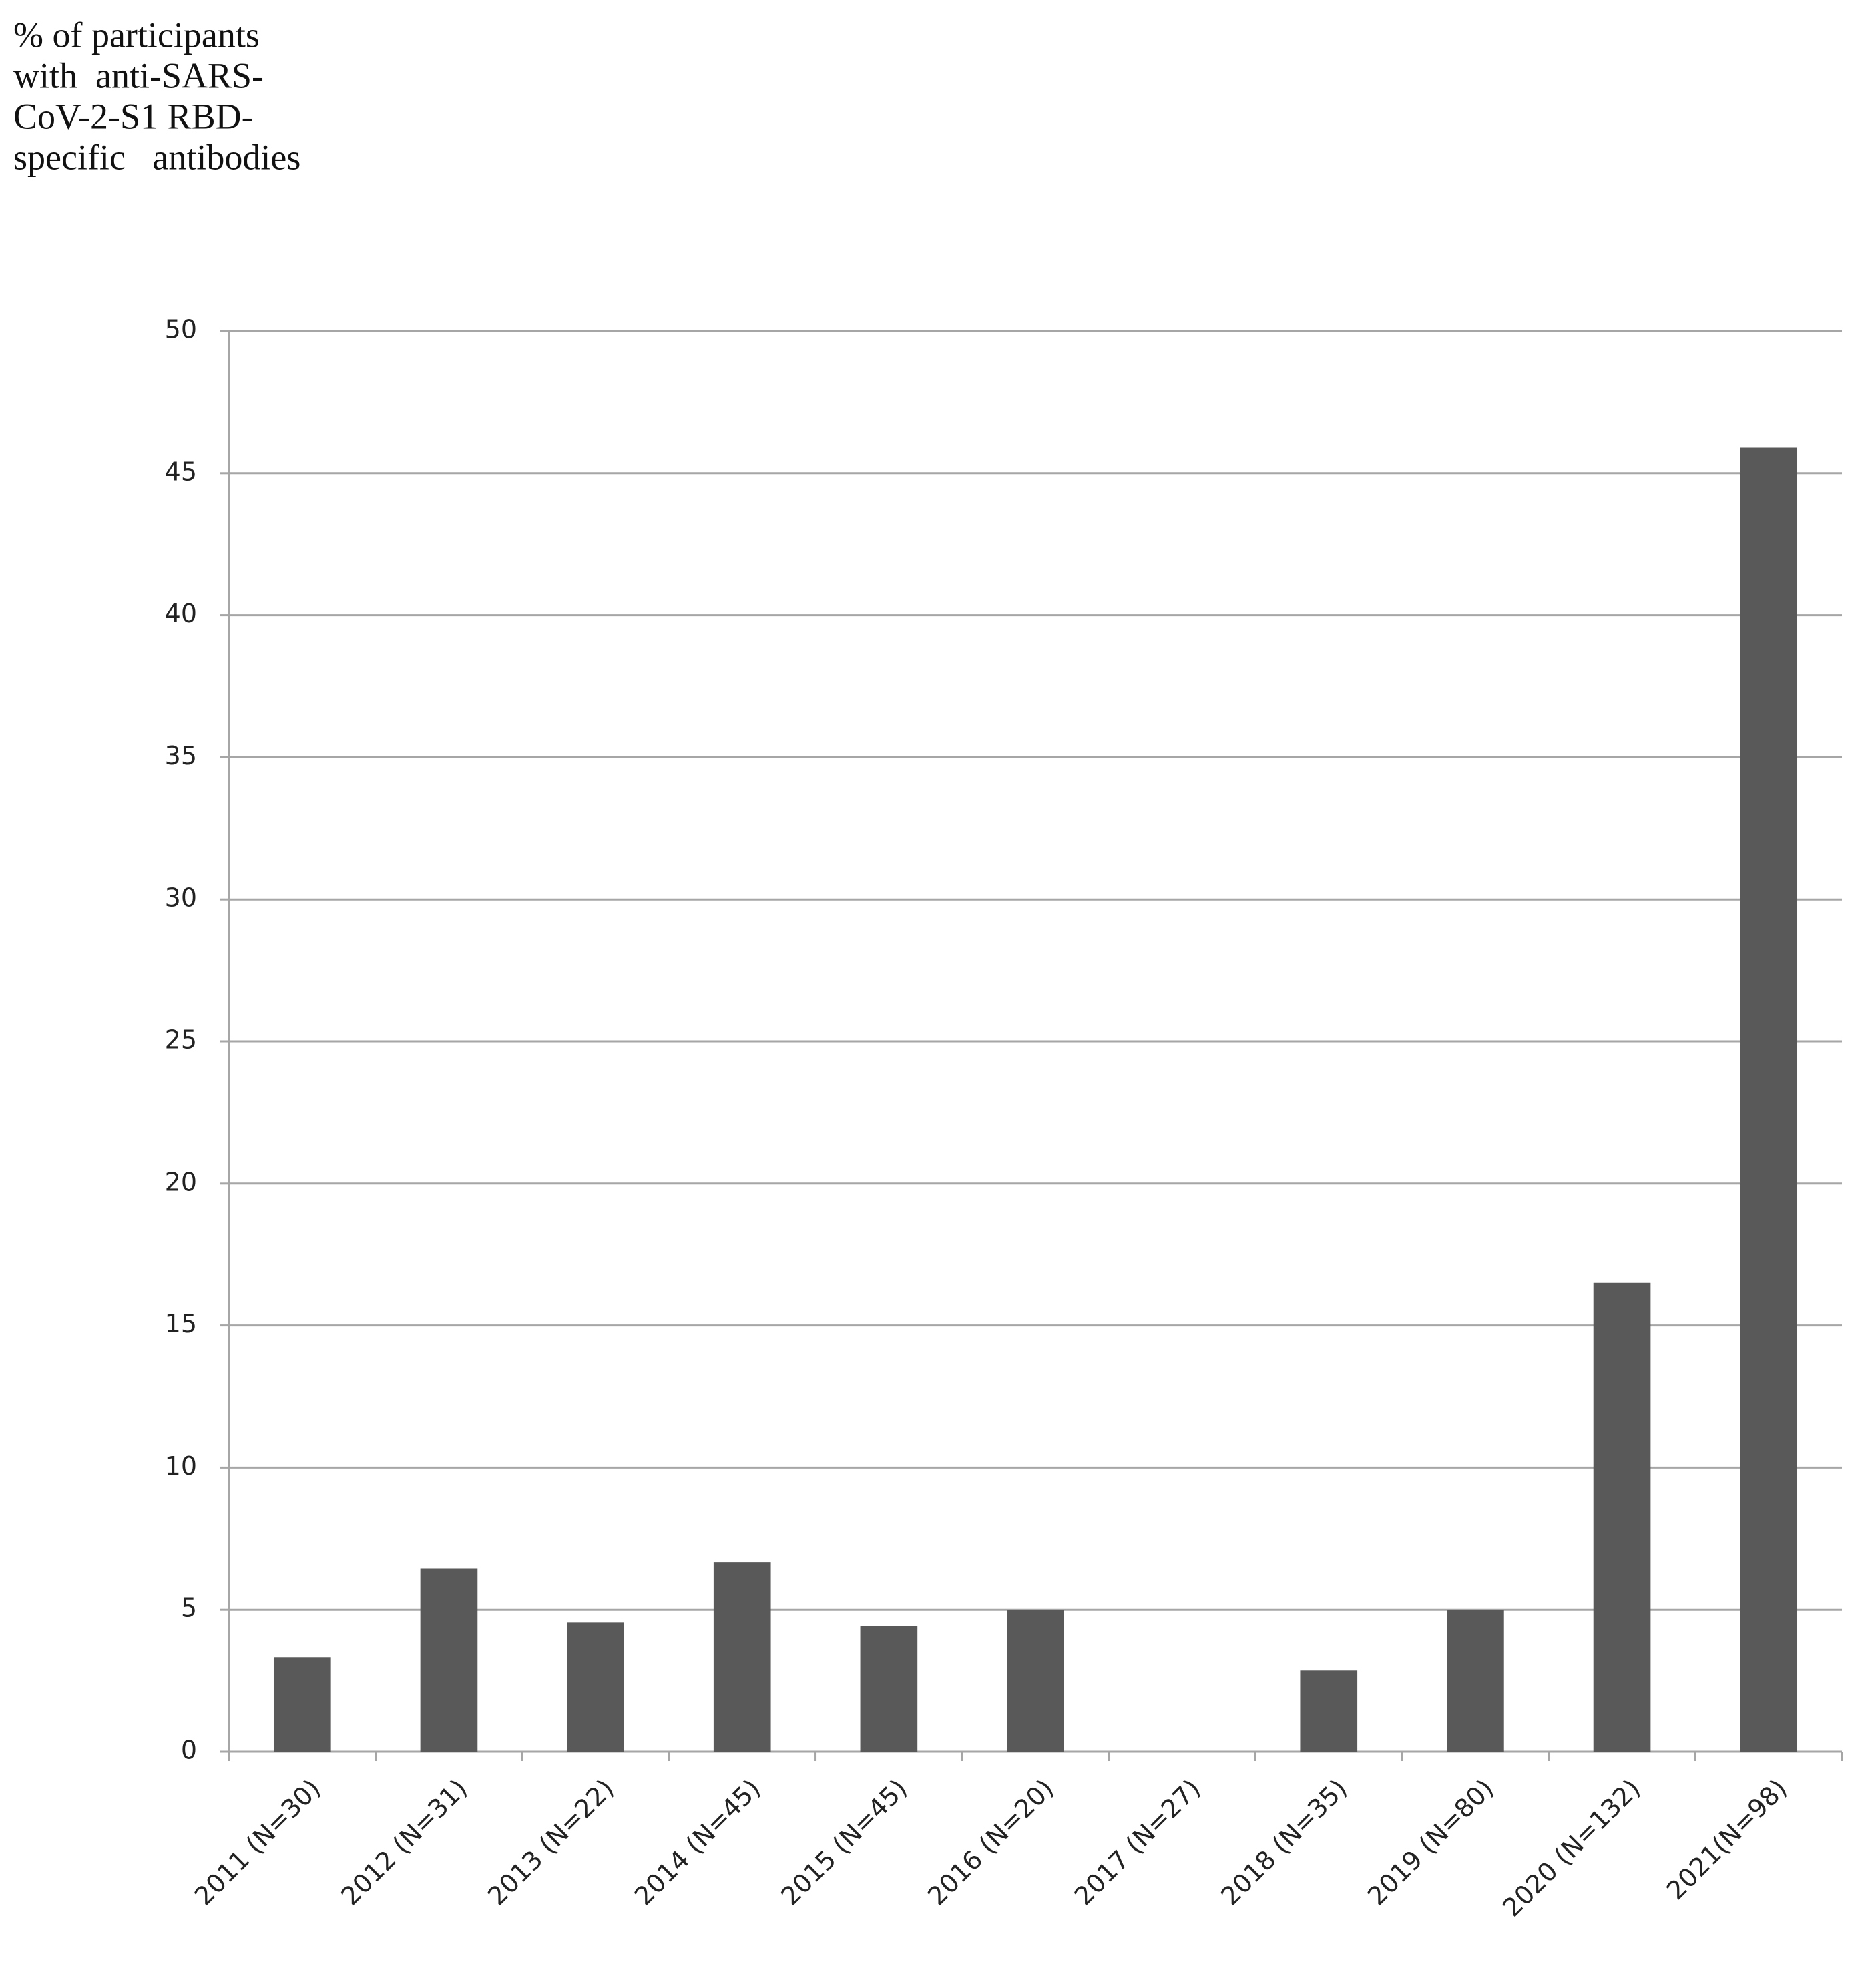  I want to click on x-tick-label: 2018 (N=35), so click(1284, 1842).